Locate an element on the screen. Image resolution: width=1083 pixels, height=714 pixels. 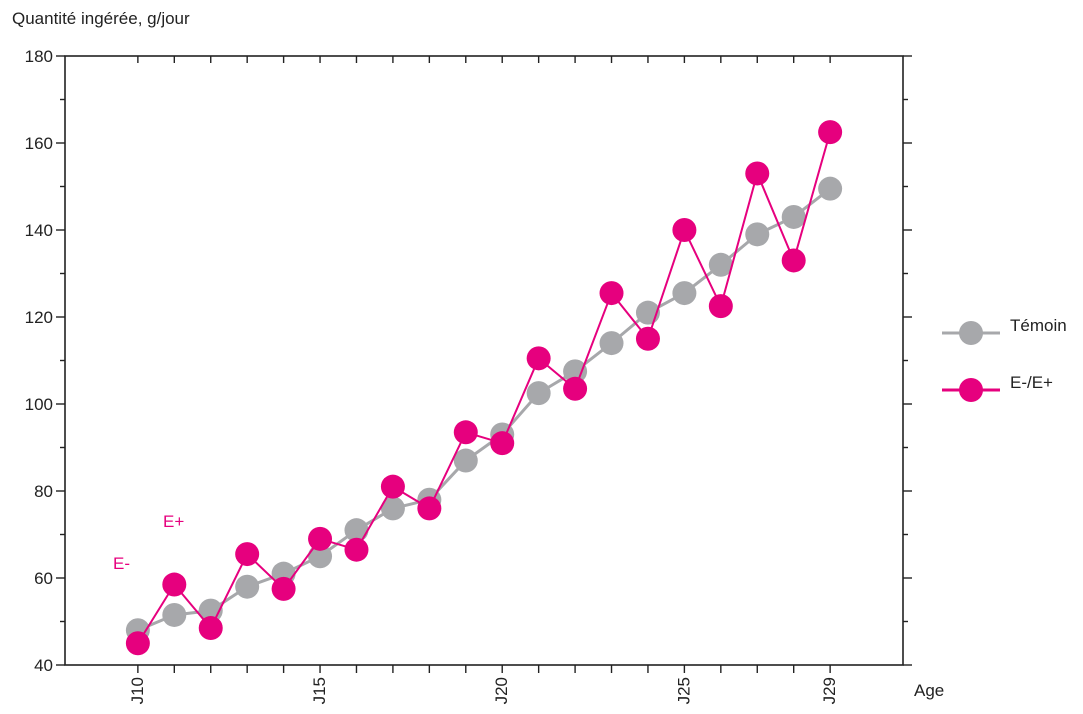
x-tick-label: J15 is located at coordinates (319, 690).